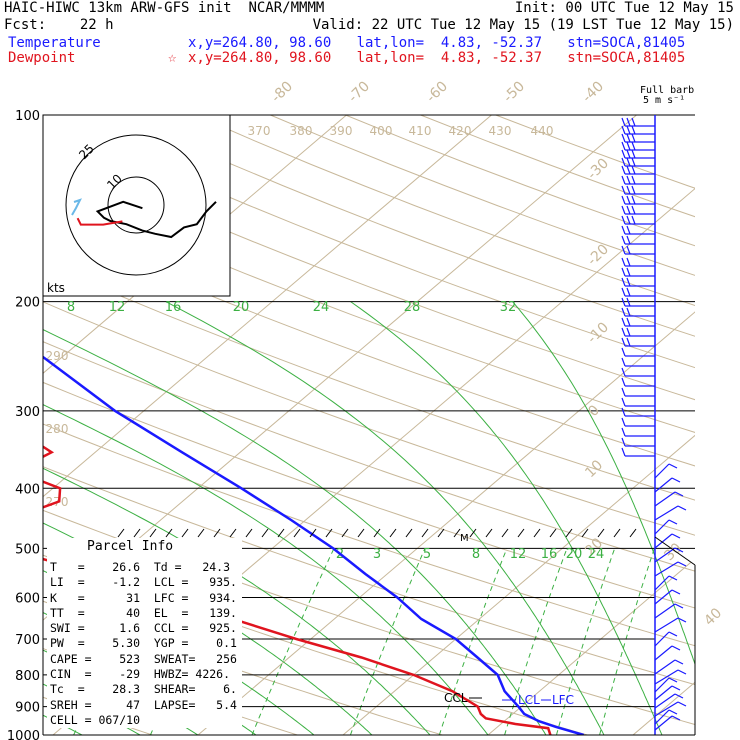 This screenshot has width=740, height=740. I want to click on parcel-info-row: SREH = 47 LAPSE= 5.4, so click(143, 704).